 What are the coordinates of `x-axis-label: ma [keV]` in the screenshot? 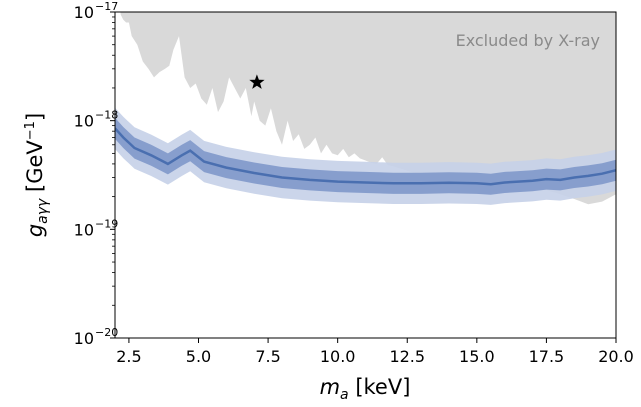 It's located at (365, 389).